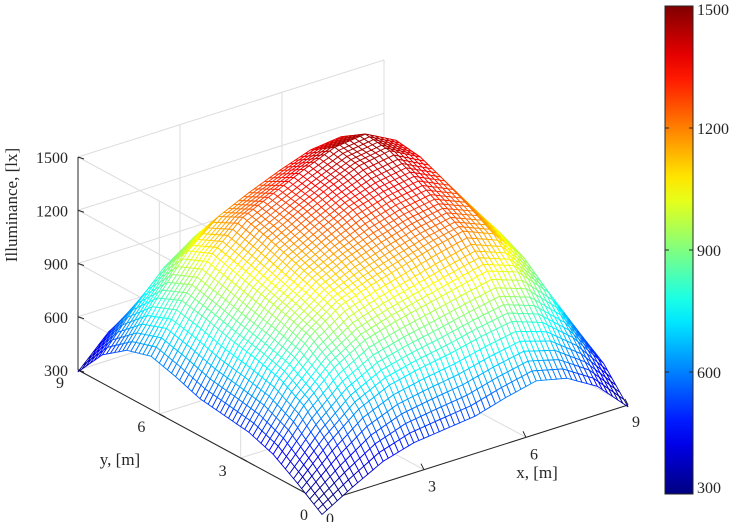  Describe the element at coordinates (537, 472) in the screenshot. I see `x-axis-label: x, [m]` at that location.